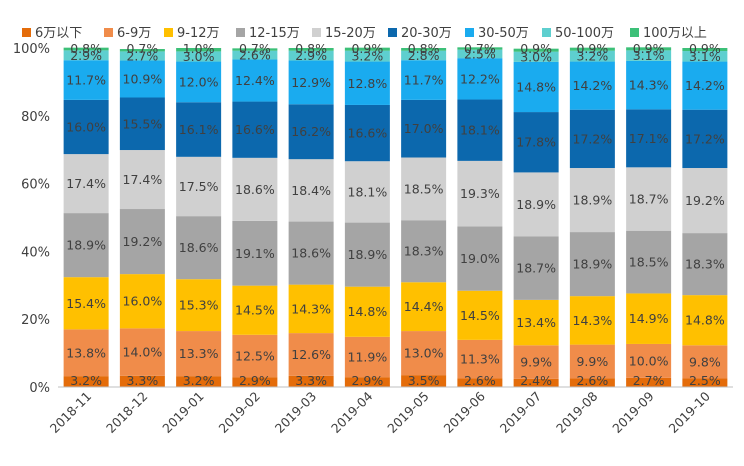 The image size is (744, 466). What do you see at coordinates (350, 33) in the screenshot?
I see `legend-label: 15-20万` at bounding box center [350, 33].